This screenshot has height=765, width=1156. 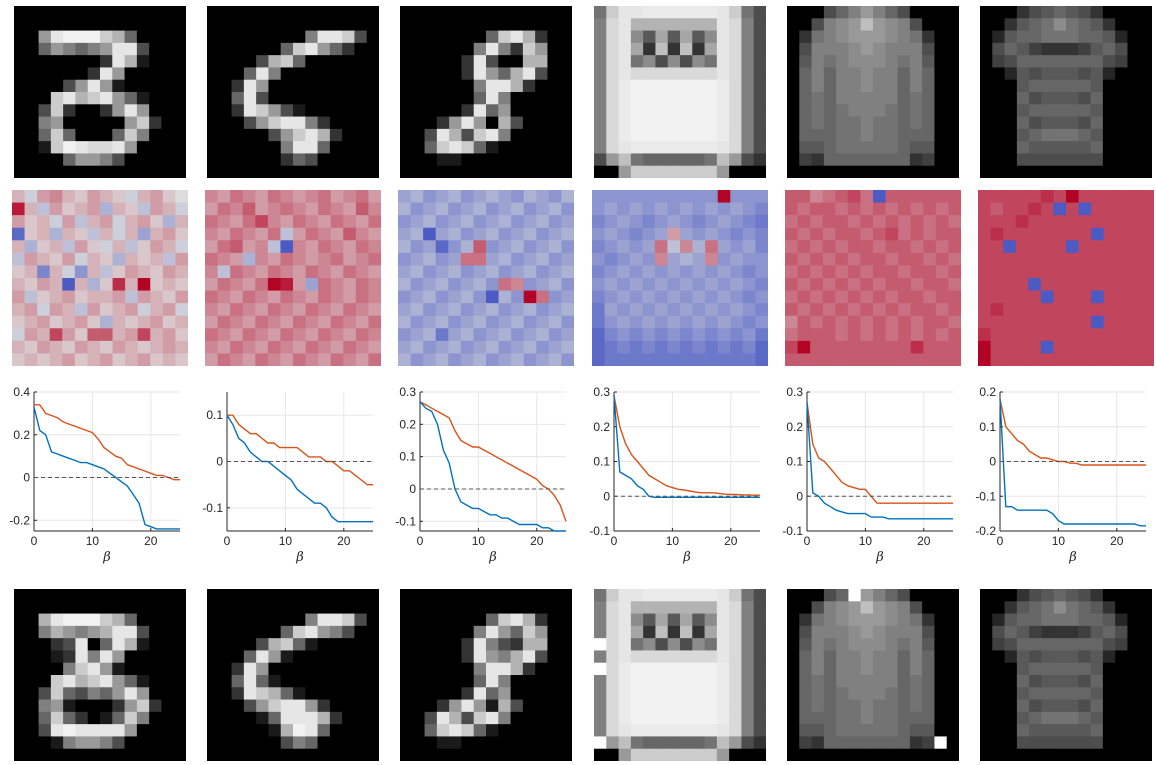 I want to click on y-tick-label: 0, so click(x=412, y=489).